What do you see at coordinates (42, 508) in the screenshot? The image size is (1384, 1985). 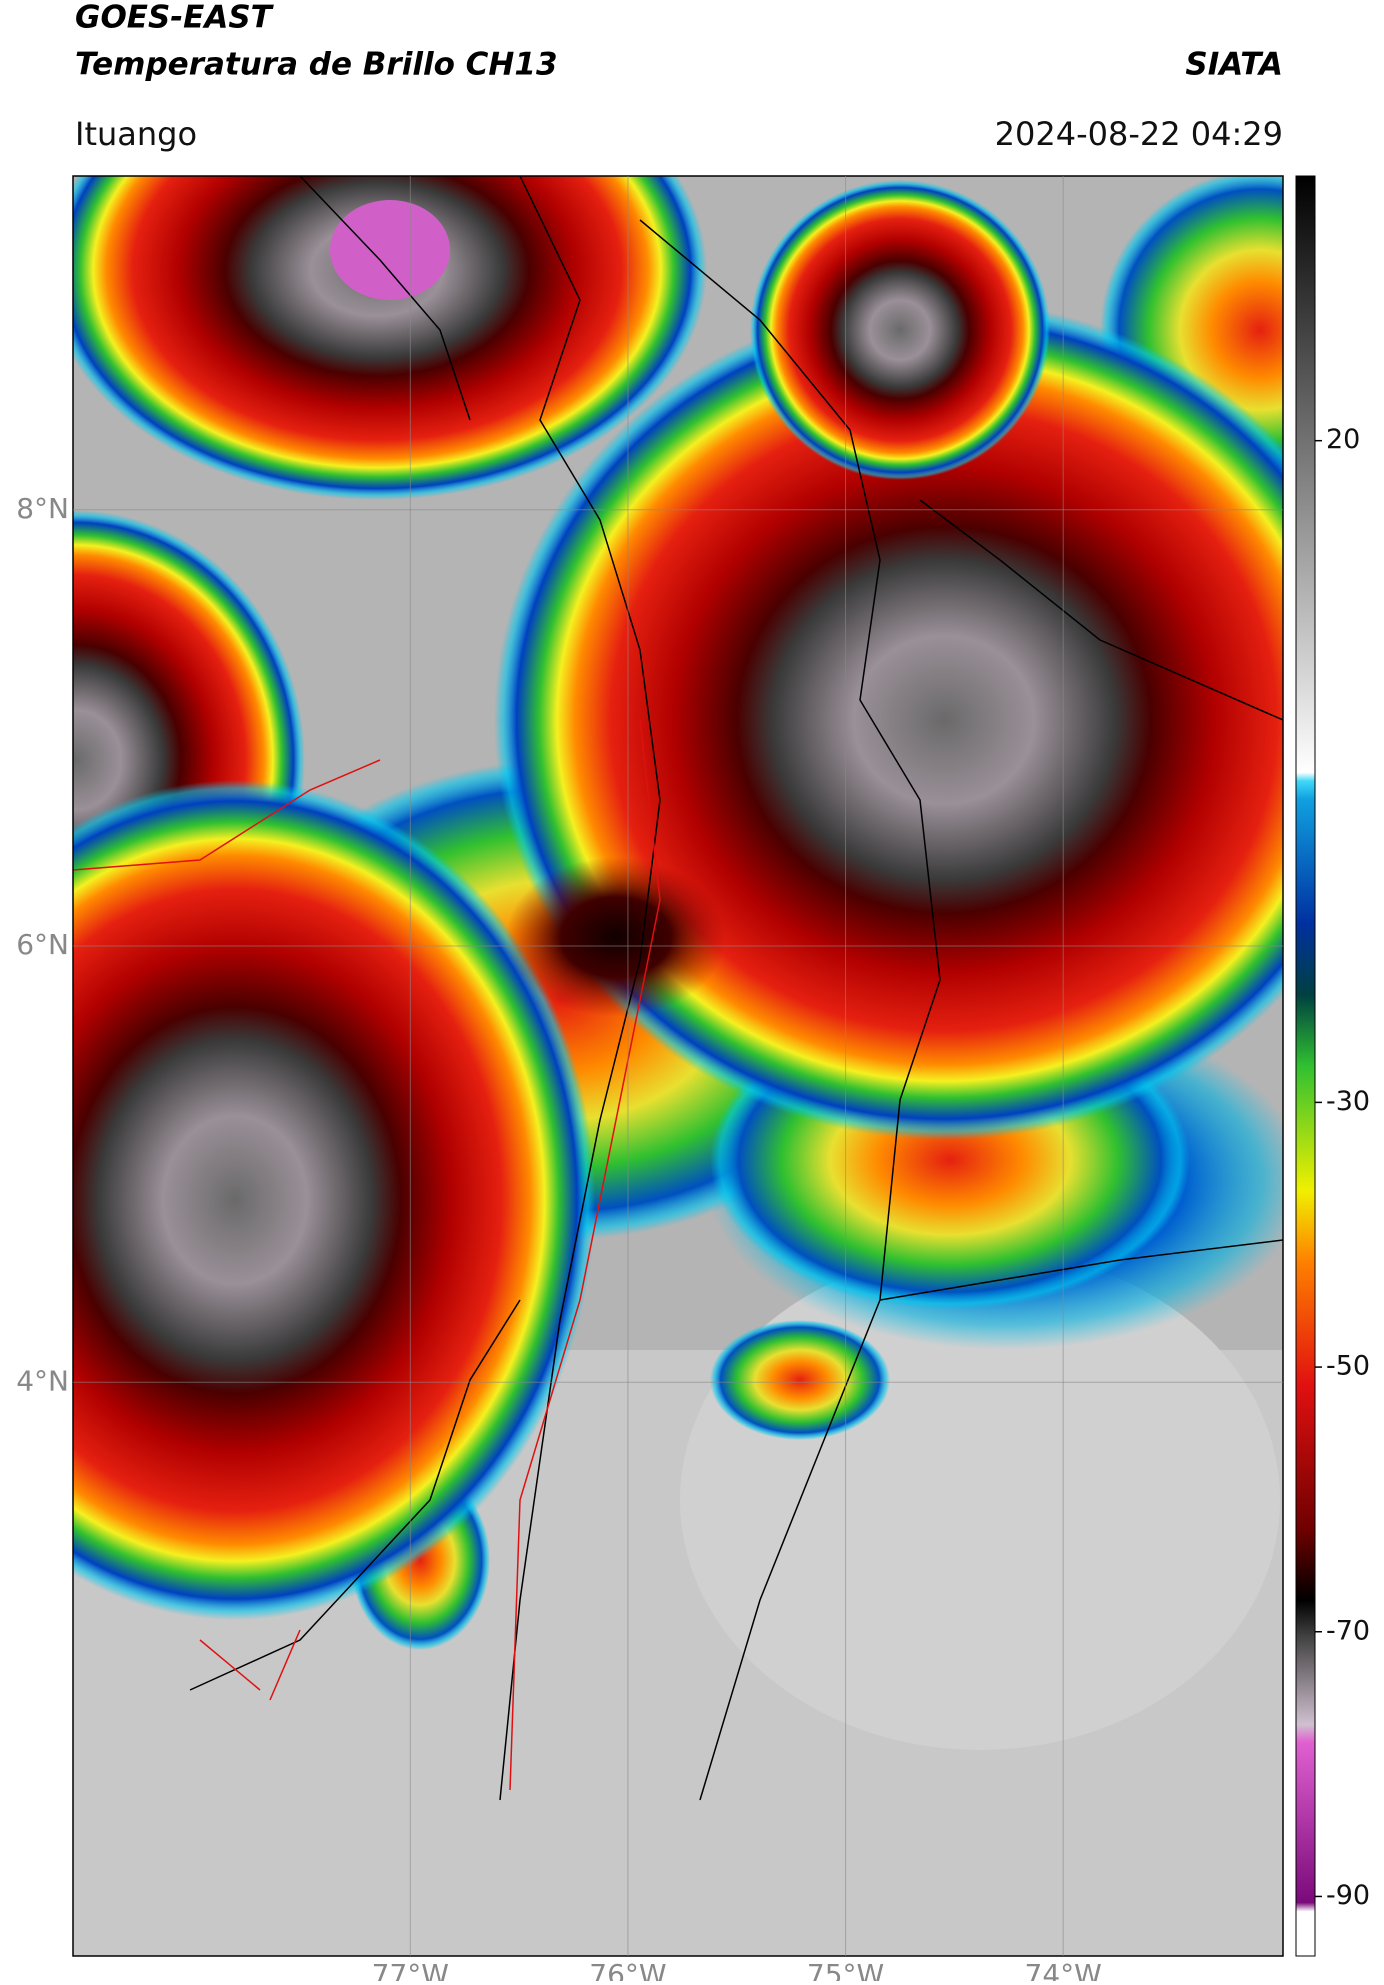 I see `y-tick-label: 8°N` at bounding box center [42, 508].